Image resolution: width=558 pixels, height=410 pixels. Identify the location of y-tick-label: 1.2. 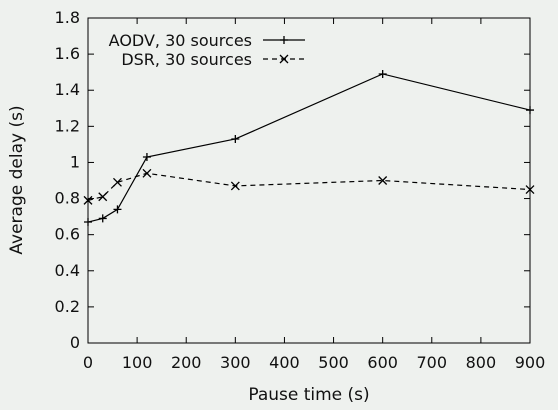
(67, 125).